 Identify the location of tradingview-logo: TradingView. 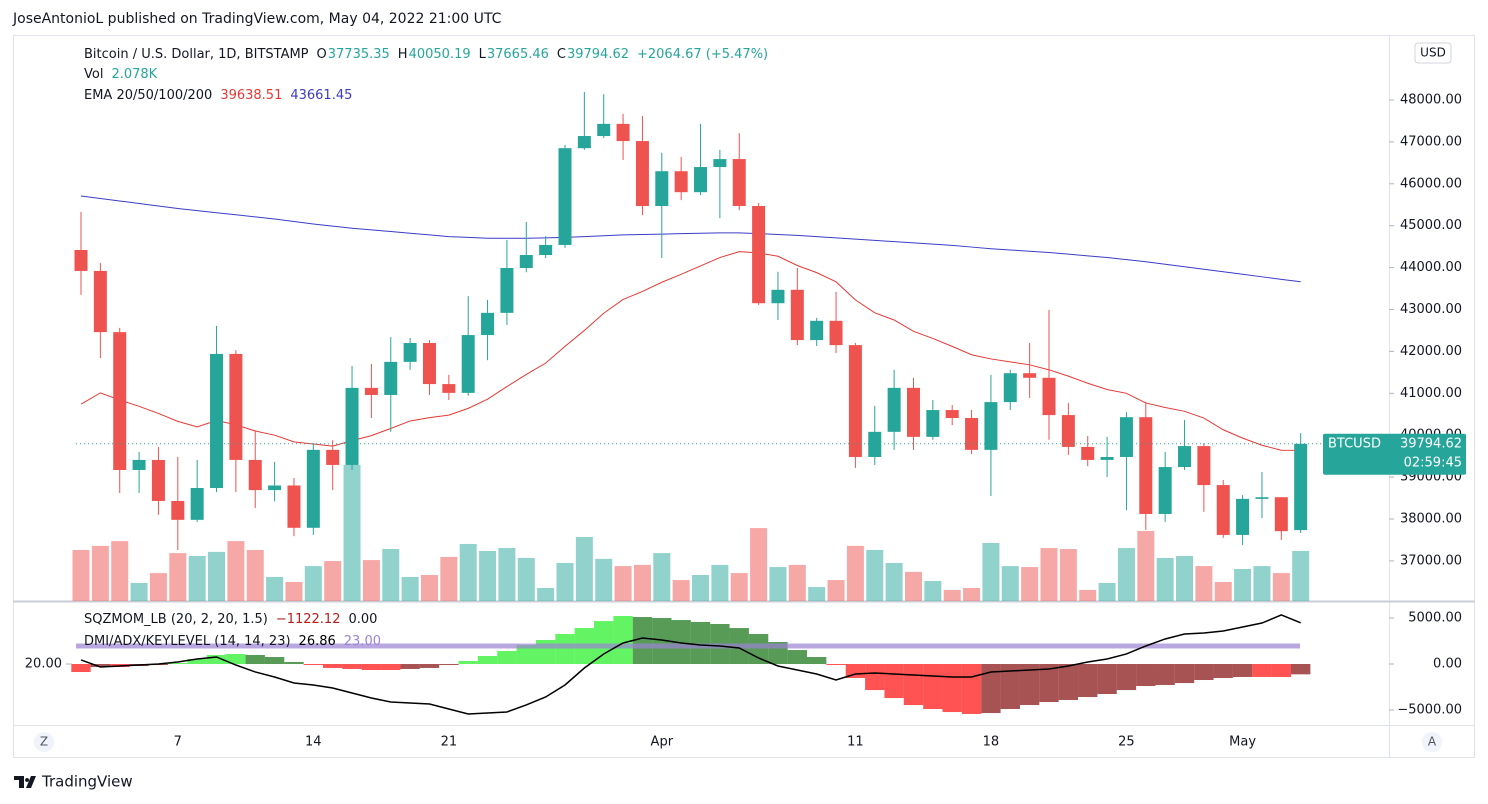
(73, 782).